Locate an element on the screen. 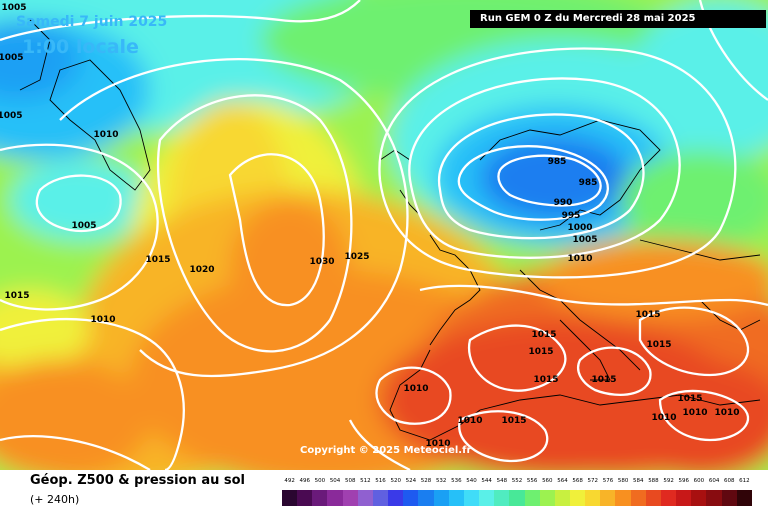 This screenshot has width=768, height=512. scale-value: 600 is located at coordinates (699, 481).